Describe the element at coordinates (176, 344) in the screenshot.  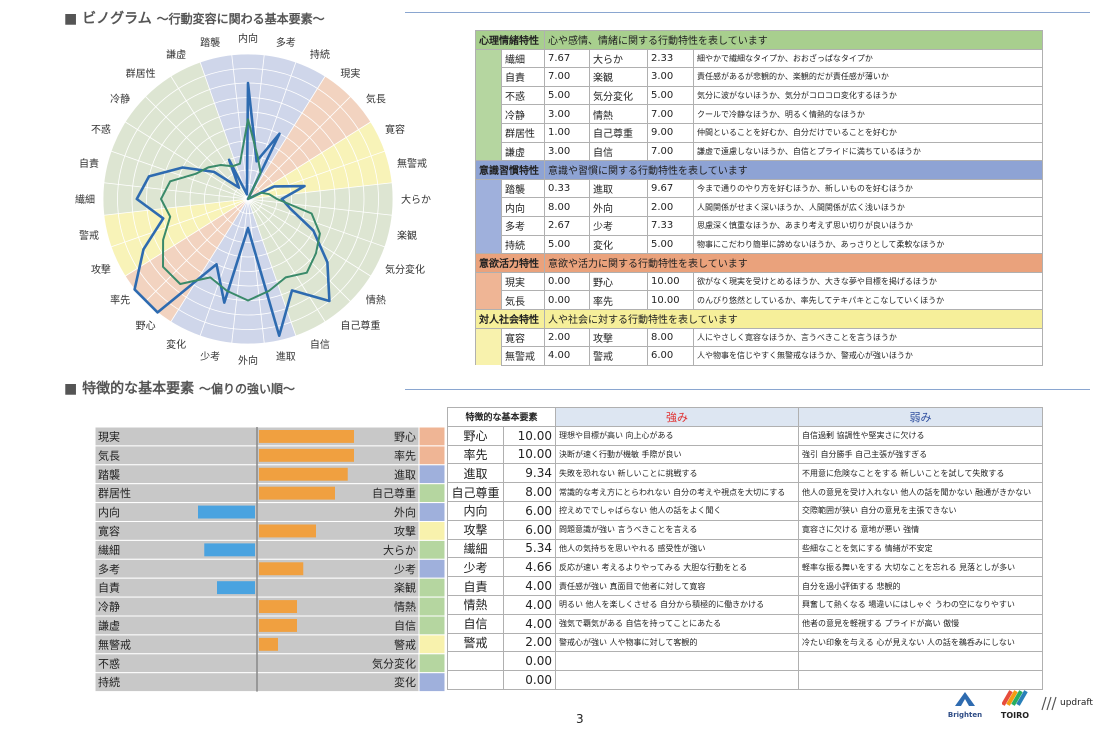
I see `radar-axis-label: 変化` at that location.